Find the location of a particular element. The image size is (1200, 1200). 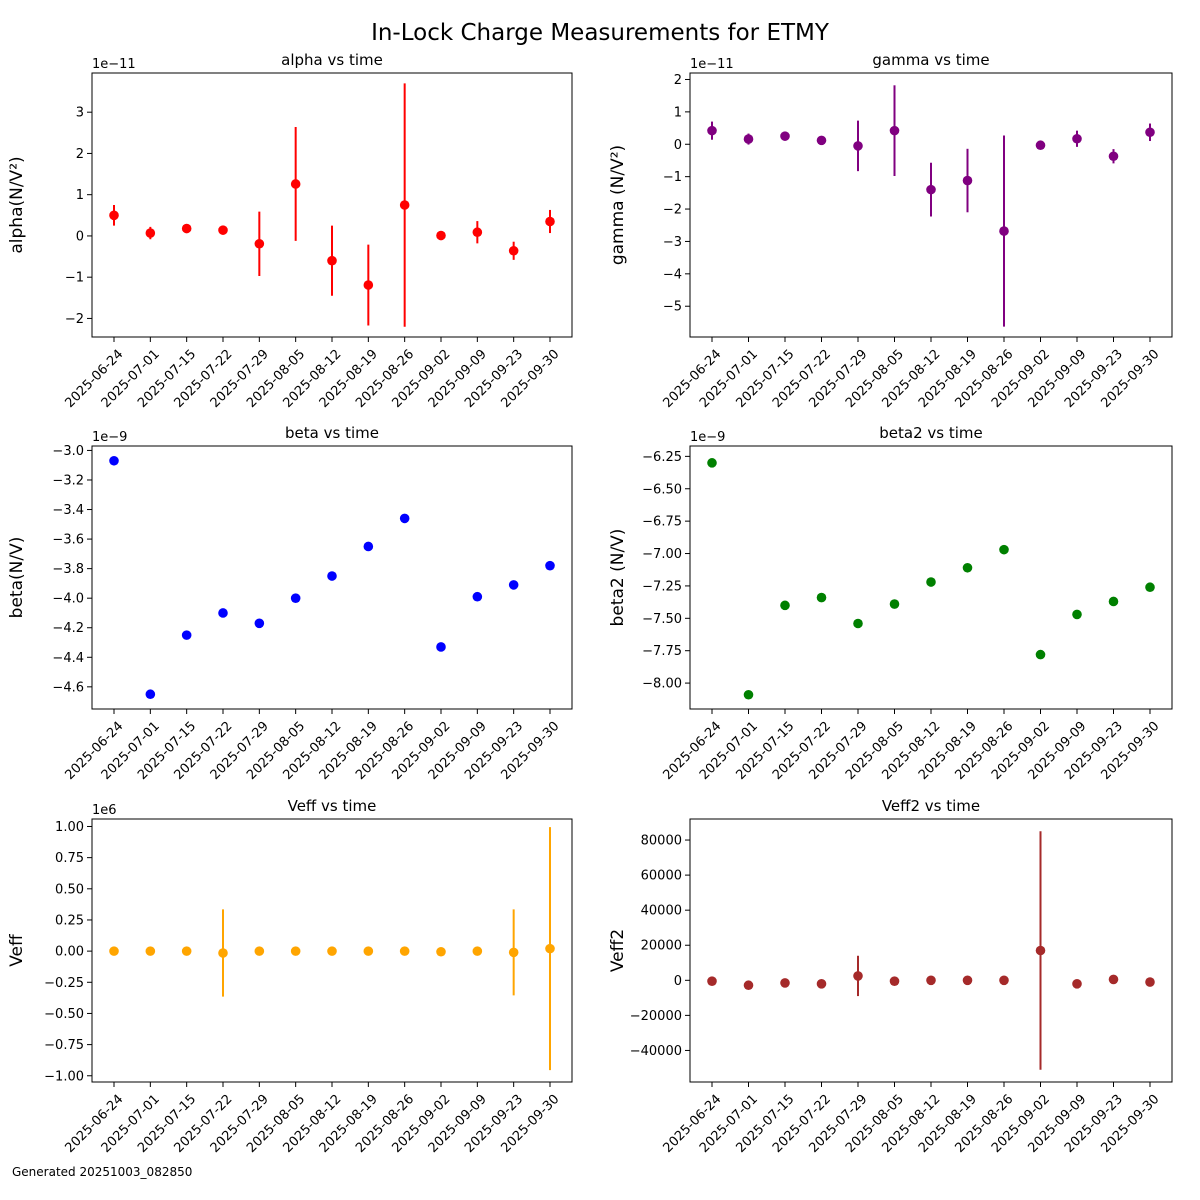

veff-ytick-label: 0.00 is located at coordinates (69, 952).